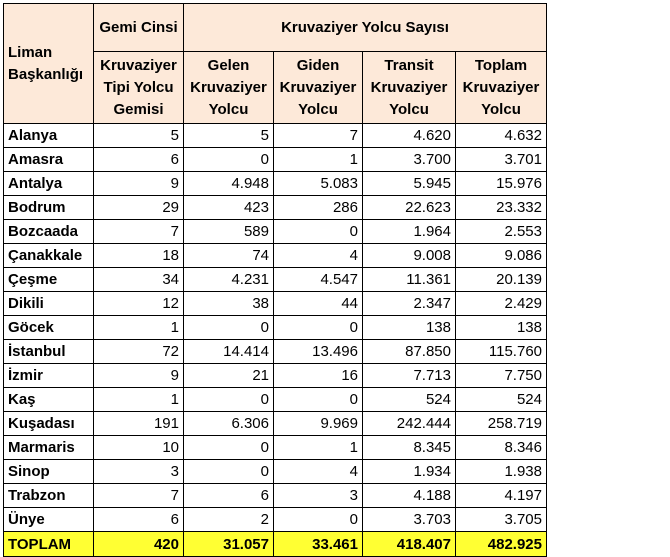 This screenshot has height=557, width=670. Describe the element at coordinates (48, 135) in the screenshot. I see `port-name-cell: Alanya` at that location.